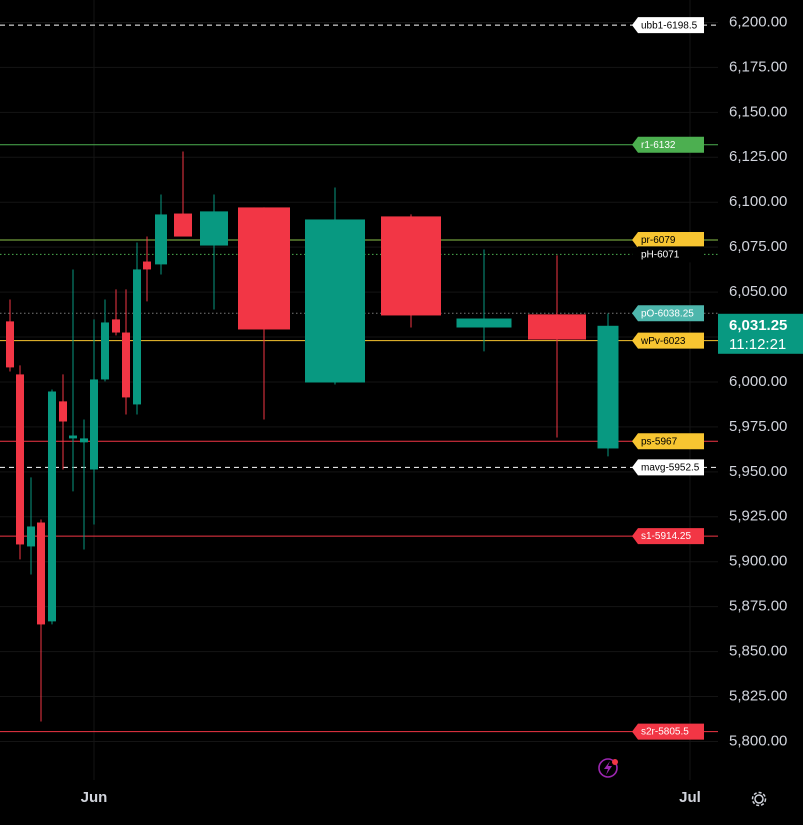 The height and width of the screenshot is (825, 803). Describe the element at coordinates (758, 516) in the screenshot. I see `y-tick-label: 5,925.00` at that location.